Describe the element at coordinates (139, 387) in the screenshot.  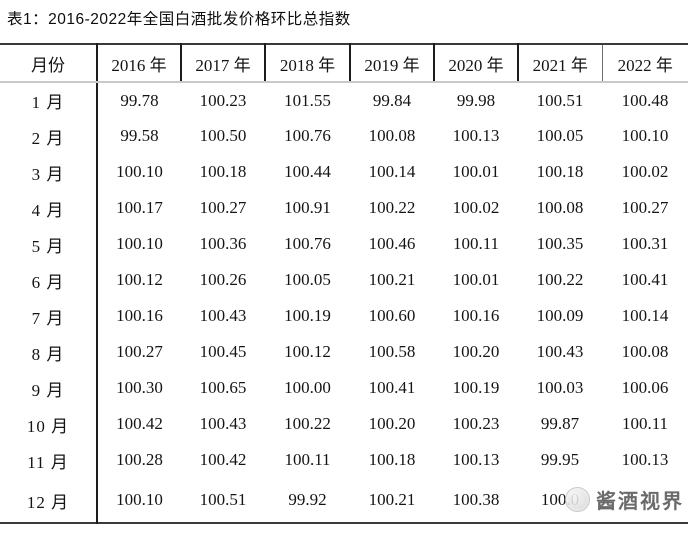
I see `value-cell: 100.30` at that location.